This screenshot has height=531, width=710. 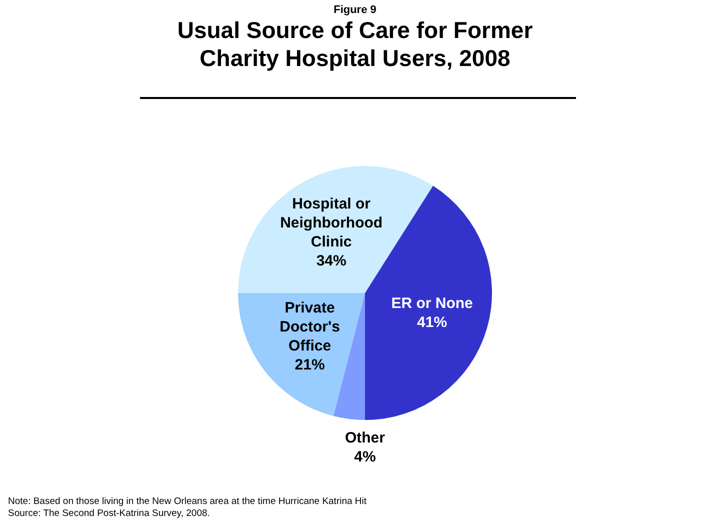 I want to click on slice-label: Hospital or Neighborhood Clinic, so click(x=331, y=222).